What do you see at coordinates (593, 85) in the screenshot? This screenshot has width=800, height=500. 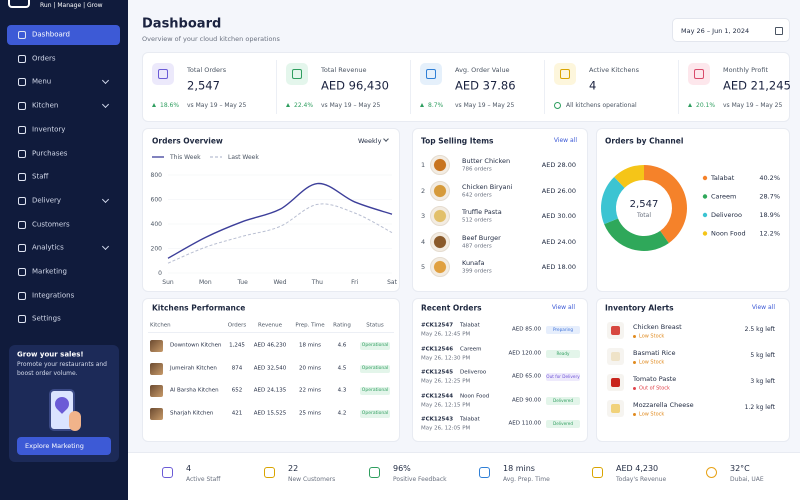 I see `kpi-value: 4` at bounding box center [593, 85].